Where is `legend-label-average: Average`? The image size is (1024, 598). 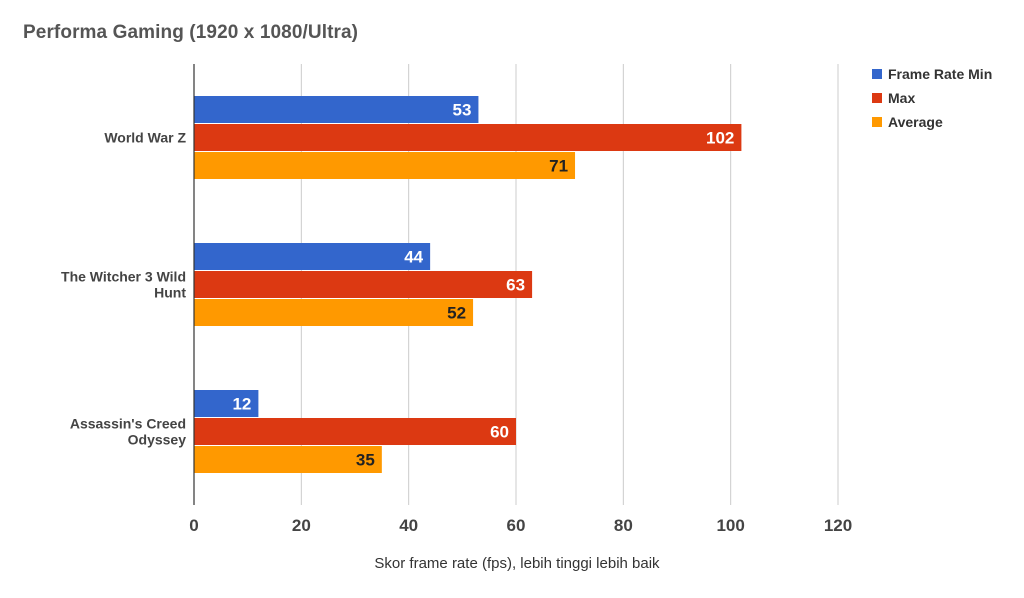 legend-label-average: Average is located at coordinates (915, 122).